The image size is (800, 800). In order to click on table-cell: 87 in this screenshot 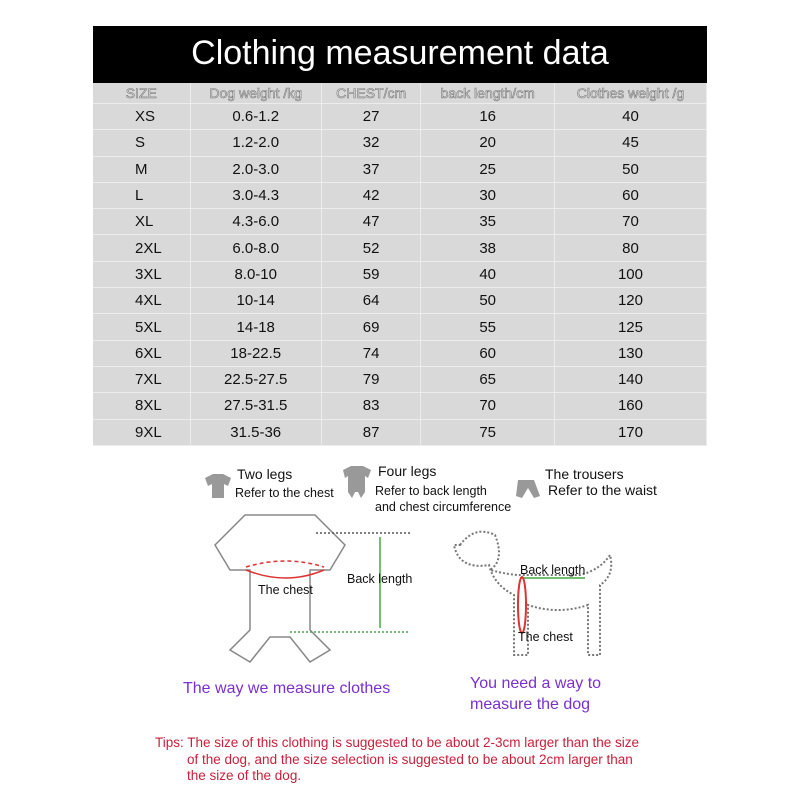, I will do `click(371, 432)`.